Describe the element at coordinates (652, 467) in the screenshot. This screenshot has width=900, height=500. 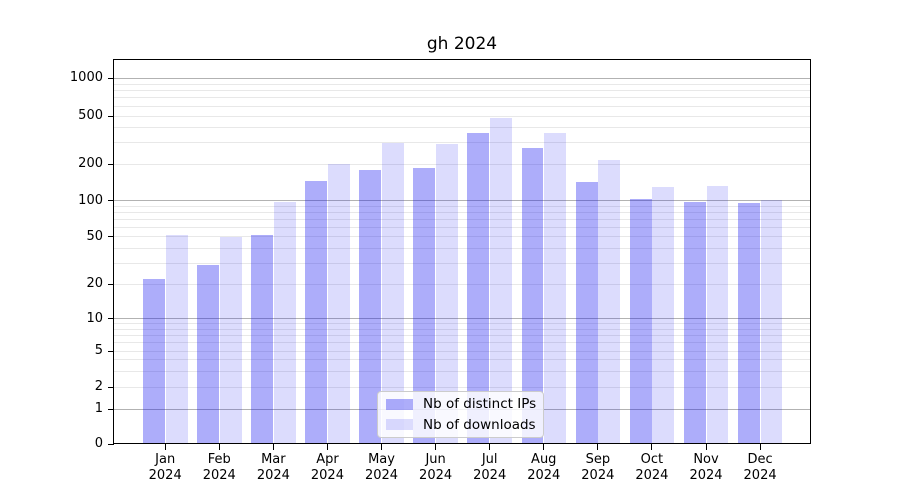
I see `x-tick-label-oct: Oct 2024` at that location.